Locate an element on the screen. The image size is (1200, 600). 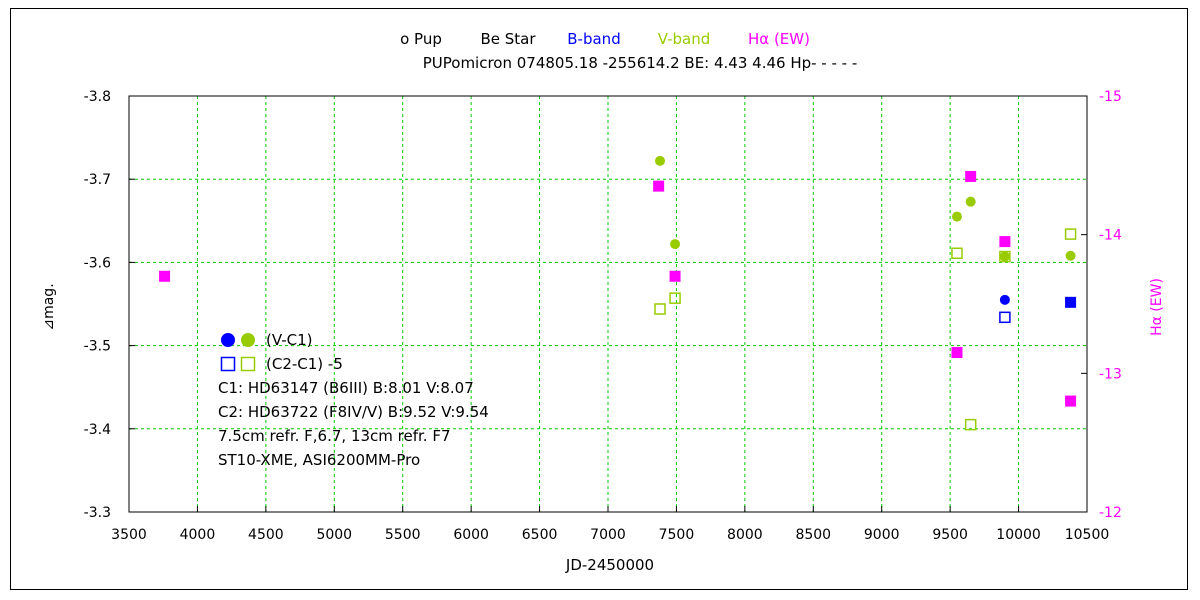
x-tick-label: 6000 is located at coordinates (471, 535).